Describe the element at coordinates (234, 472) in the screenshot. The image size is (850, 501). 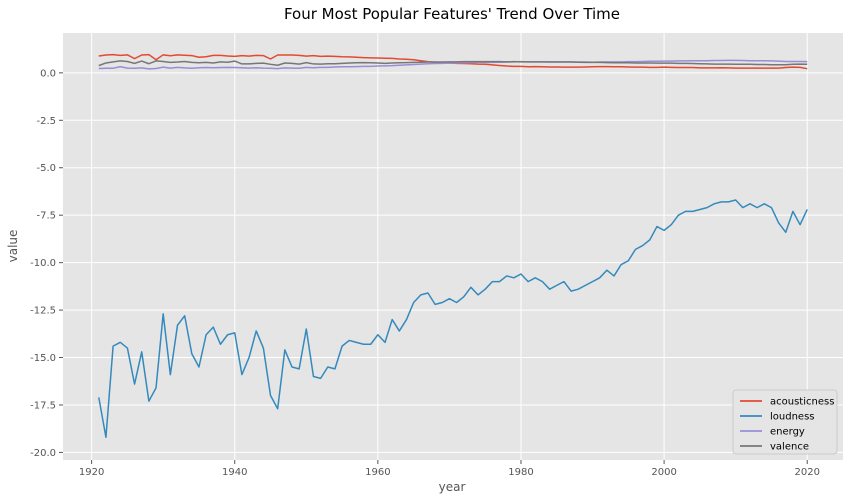
I see `x-tick-label: 1940` at that location.